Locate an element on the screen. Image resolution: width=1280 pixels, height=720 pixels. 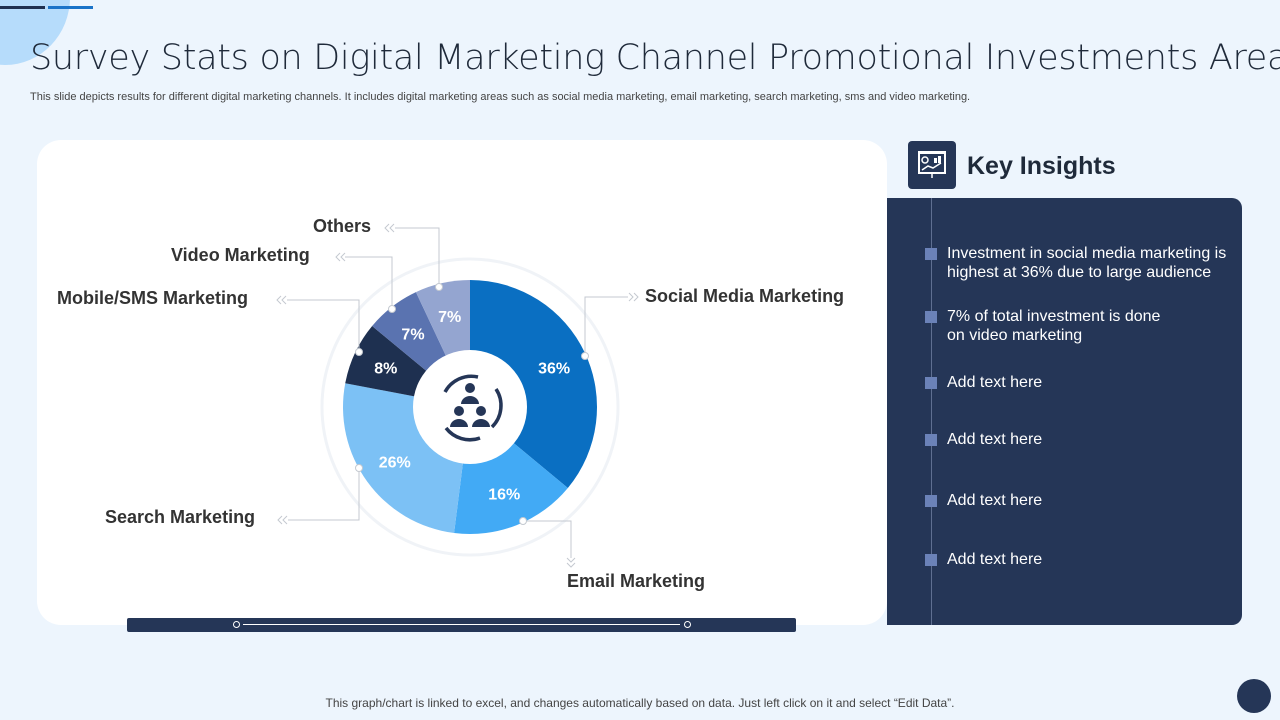
donut-hole is located at coordinates (470, 407).